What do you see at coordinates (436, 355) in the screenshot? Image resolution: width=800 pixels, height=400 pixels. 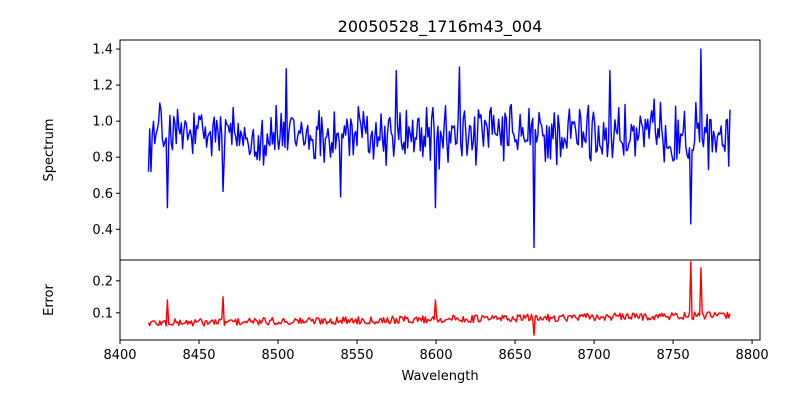 I see `x-tick-label: 8600` at bounding box center [436, 355].